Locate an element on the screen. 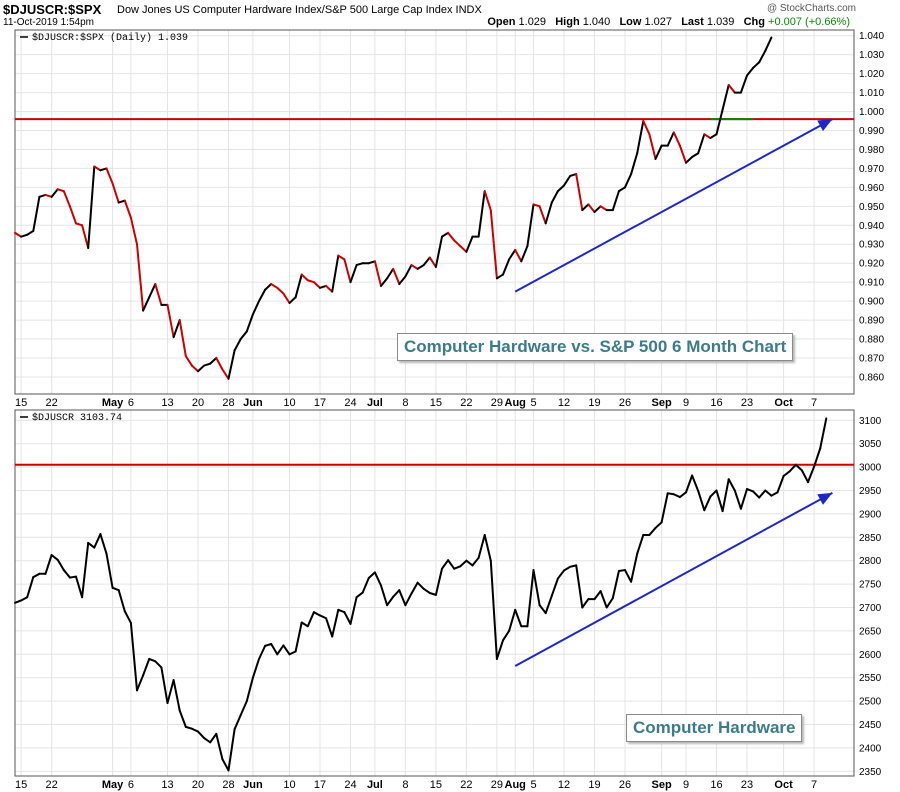  price-x-tick-label: 23 is located at coordinates (747, 785).